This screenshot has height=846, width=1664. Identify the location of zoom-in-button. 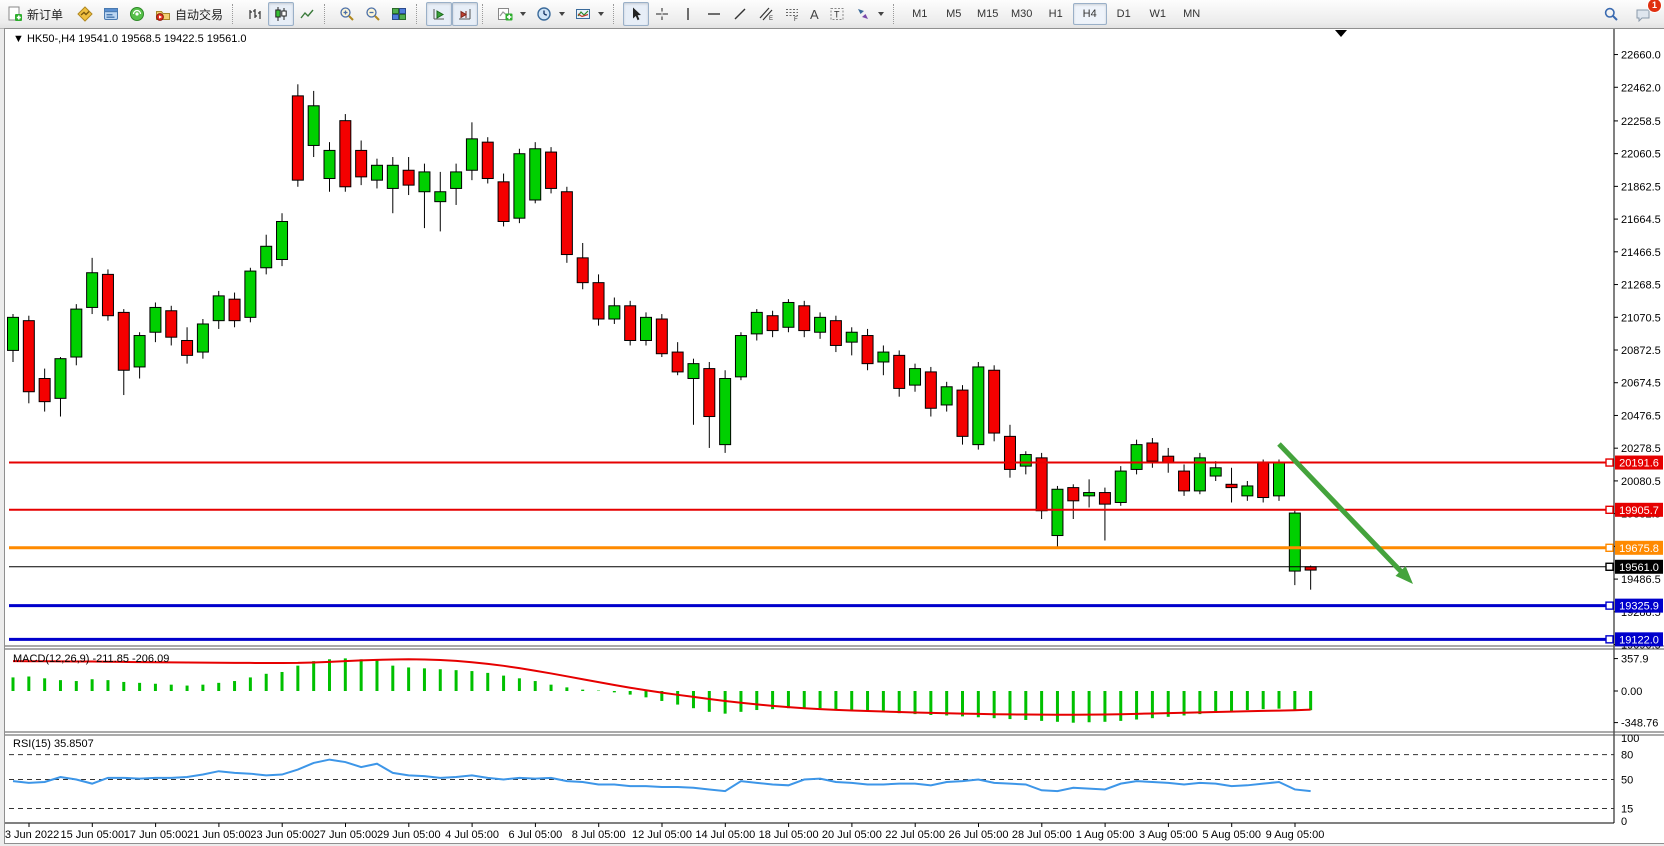
(347, 14).